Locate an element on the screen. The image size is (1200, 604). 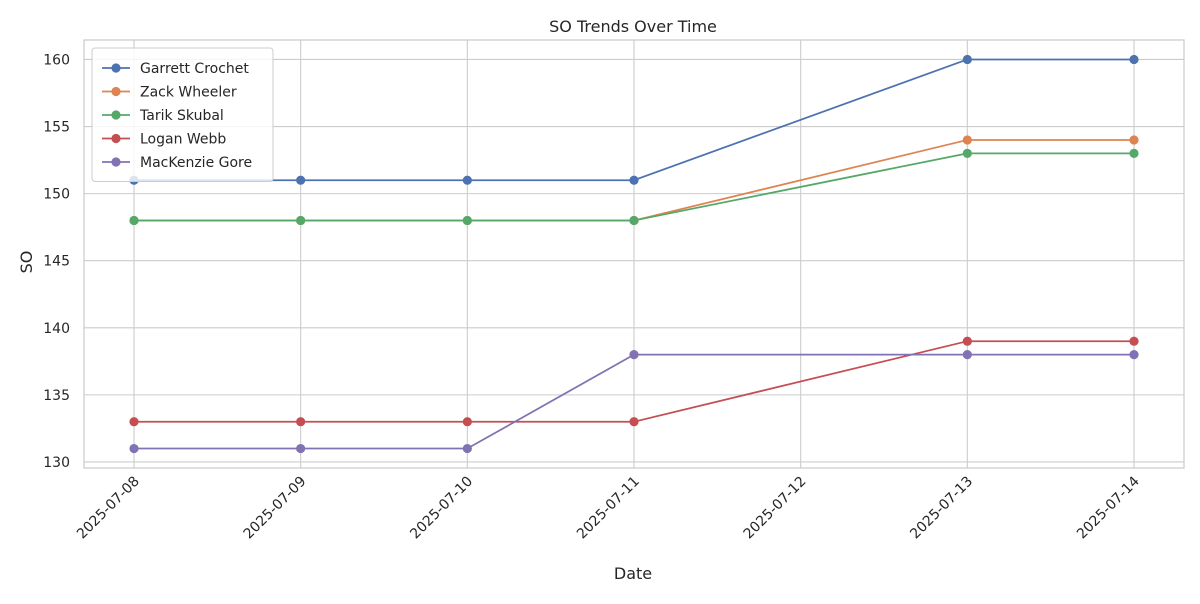
chart-title: SO Trends Over Time is located at coordinates (633, 26).